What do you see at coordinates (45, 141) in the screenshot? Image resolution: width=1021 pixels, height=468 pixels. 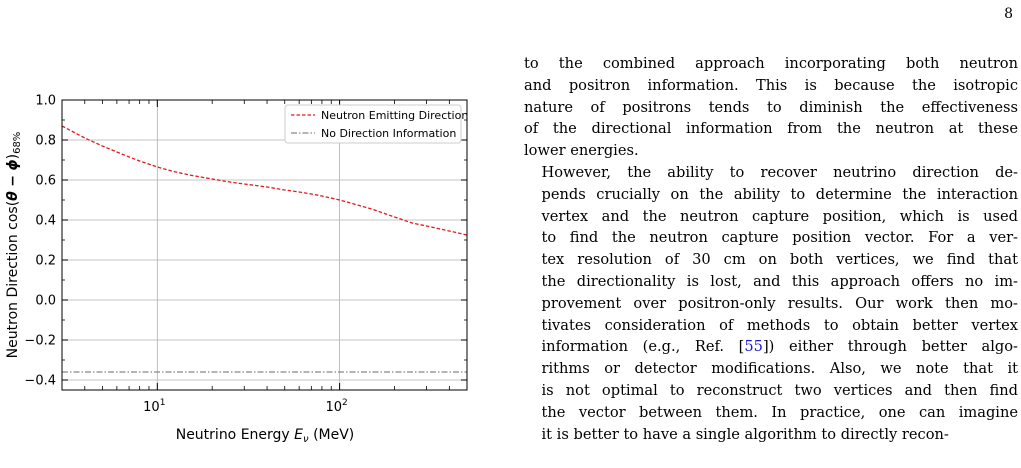 I see `y-tick-label: 0.8` at bounding box center [45, 141].